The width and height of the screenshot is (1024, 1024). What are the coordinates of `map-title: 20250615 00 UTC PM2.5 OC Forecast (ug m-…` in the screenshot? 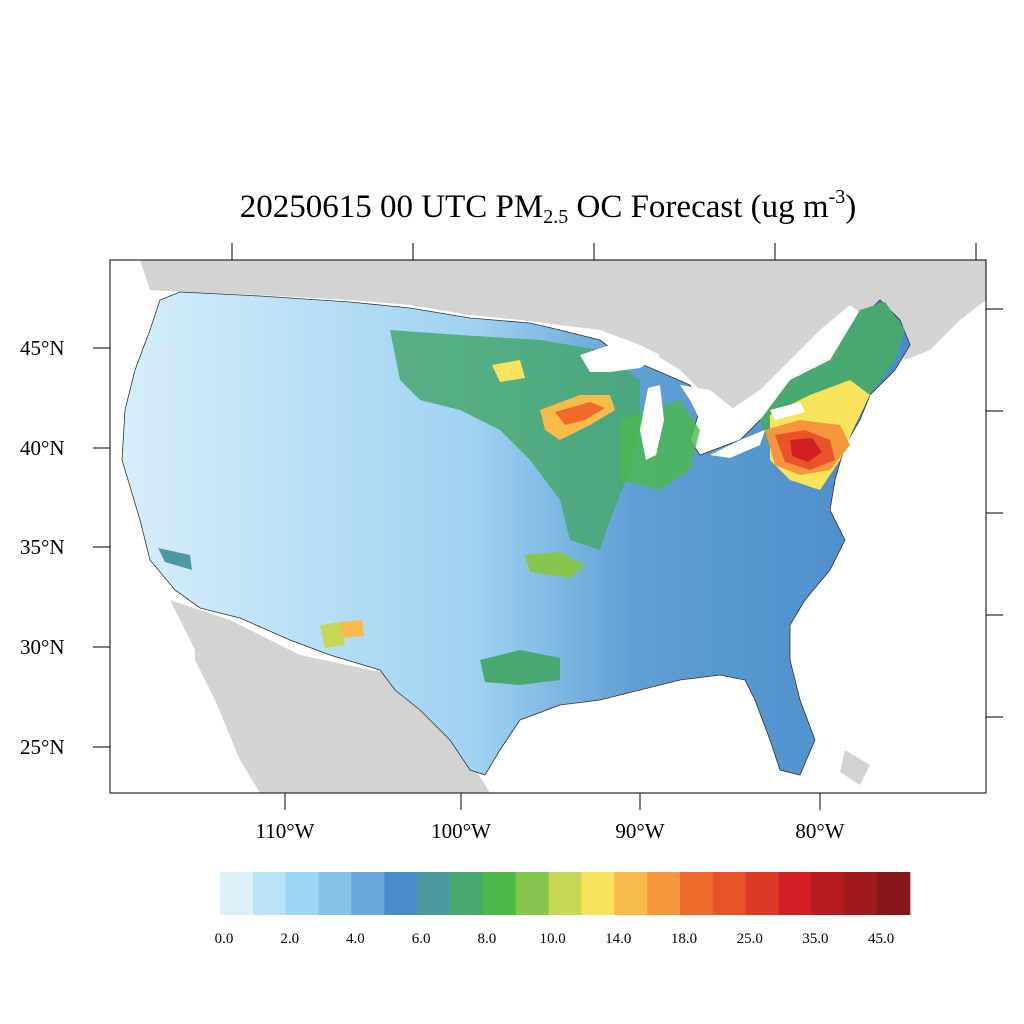 It's located at (548, 207).